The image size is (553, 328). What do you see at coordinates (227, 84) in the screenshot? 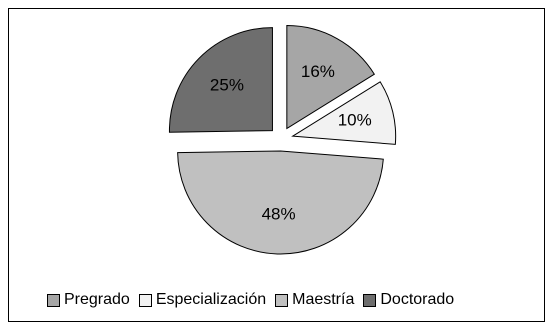
I see `slice-label-doctorado: 25%` at bounding box center [227, 84].